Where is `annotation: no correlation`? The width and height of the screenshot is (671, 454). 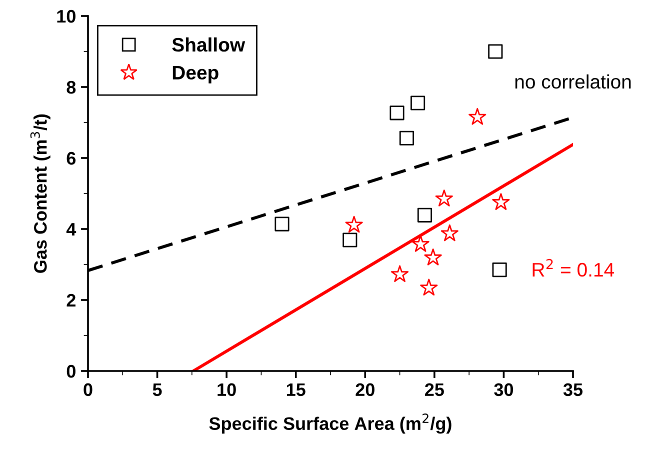
annotation: no correlation is located at coordinates (573, 81).